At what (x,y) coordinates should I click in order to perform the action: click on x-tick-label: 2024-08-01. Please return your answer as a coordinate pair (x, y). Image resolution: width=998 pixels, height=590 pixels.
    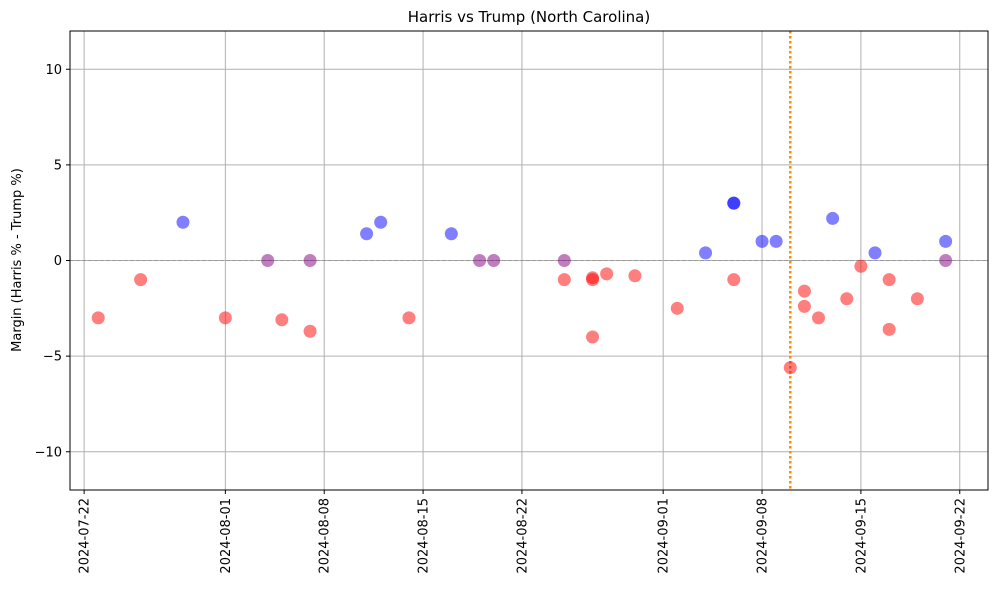
    Looking at the image, I should click on (226, 536).